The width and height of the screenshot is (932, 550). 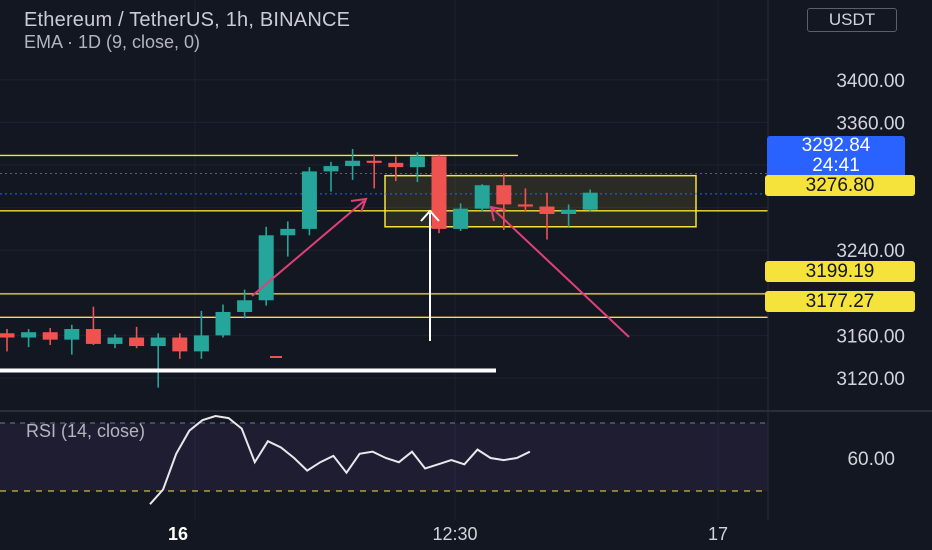 What do you see at coordinates (430, 215) in the screenshot?
I see `arrow-up-head` at bounding box center [430, 215].